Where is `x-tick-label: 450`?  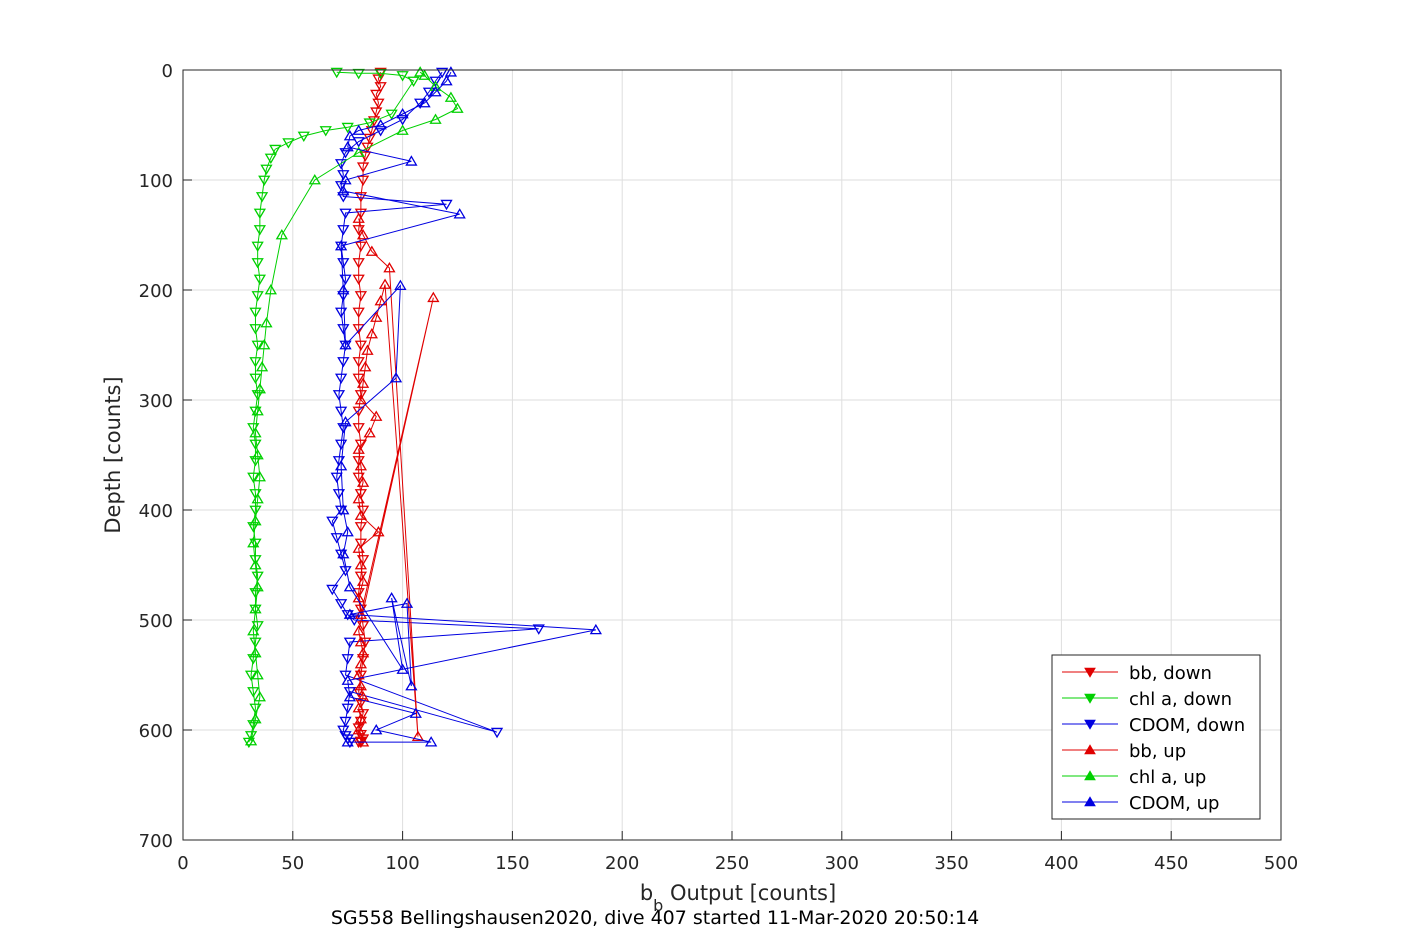 x-tick-label: 450 is located at coordinates (1171, 863).